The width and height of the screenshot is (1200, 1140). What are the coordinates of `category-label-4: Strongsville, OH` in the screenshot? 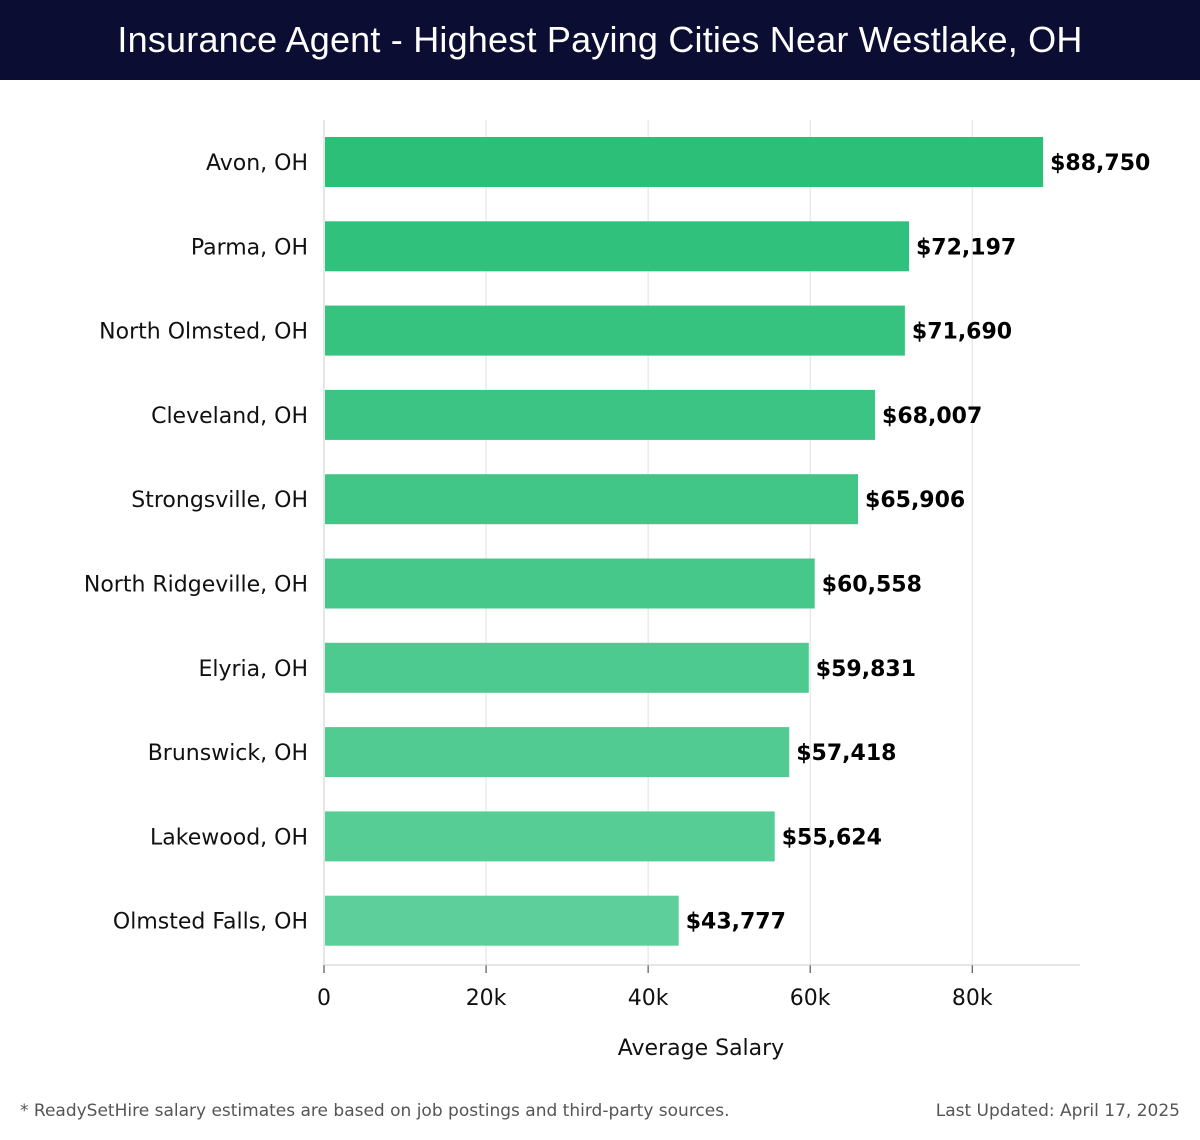 It's located at (219, 500).